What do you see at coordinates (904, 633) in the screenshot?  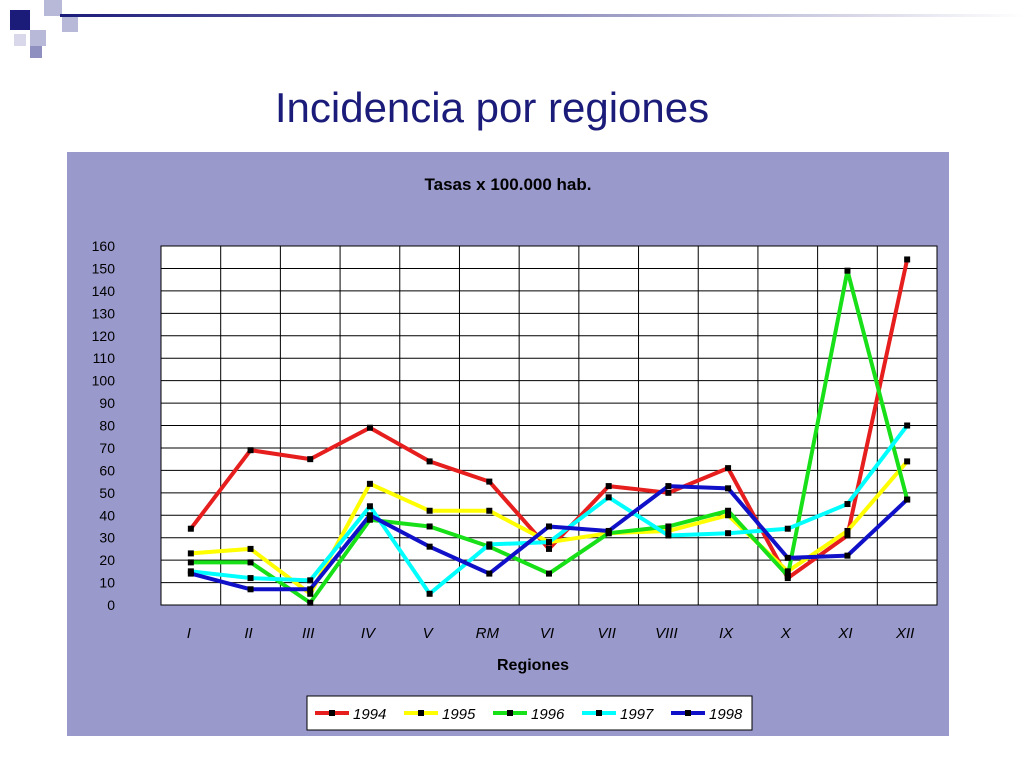 I see `x-tick-label: XII` at bounding box center [904, 633].